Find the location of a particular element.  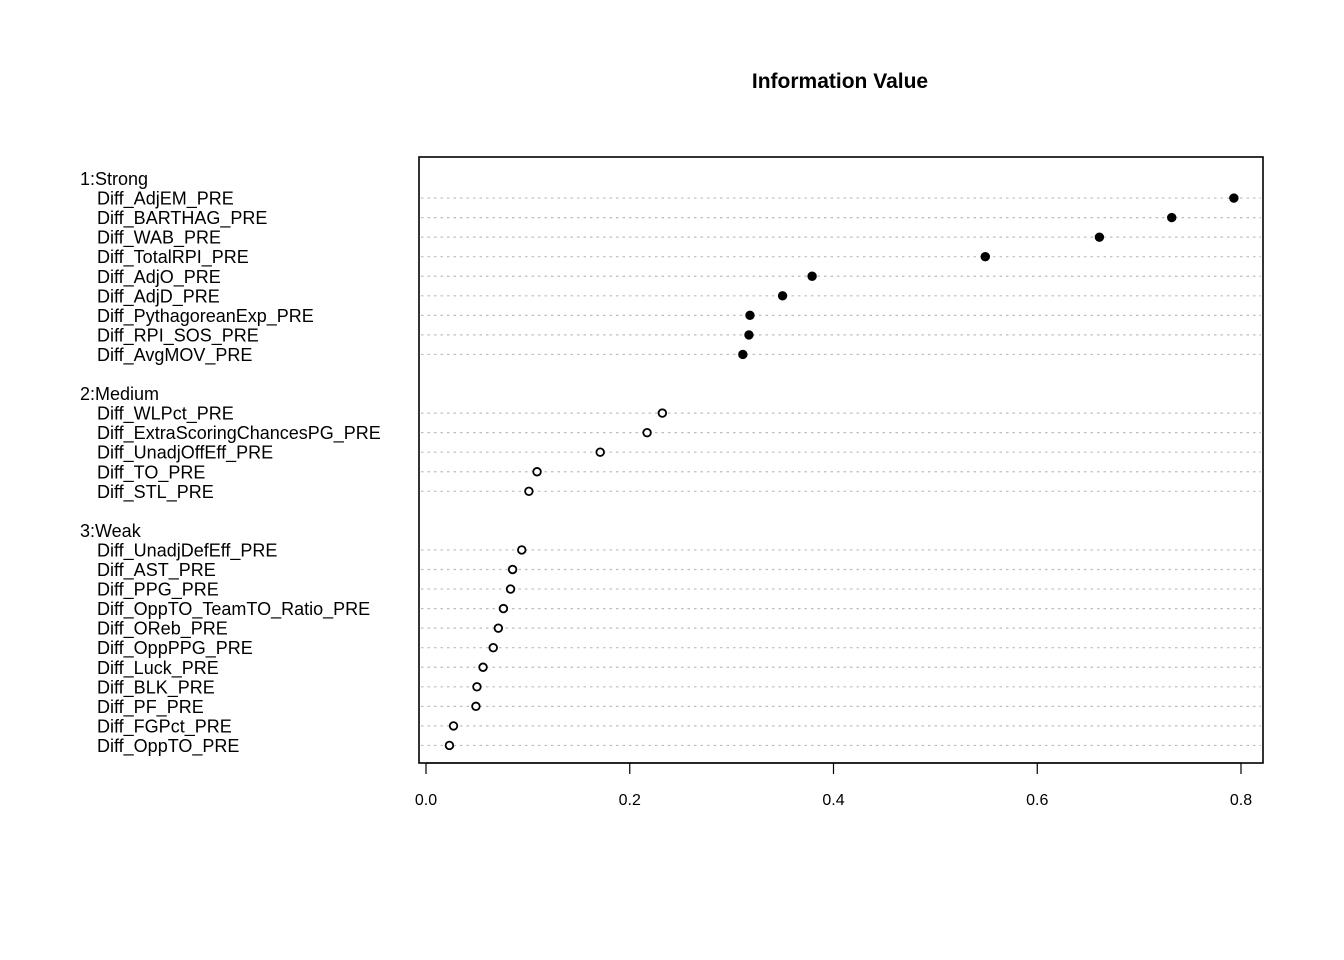

group-label: 3:Weak is located at coordinates (111, 531).